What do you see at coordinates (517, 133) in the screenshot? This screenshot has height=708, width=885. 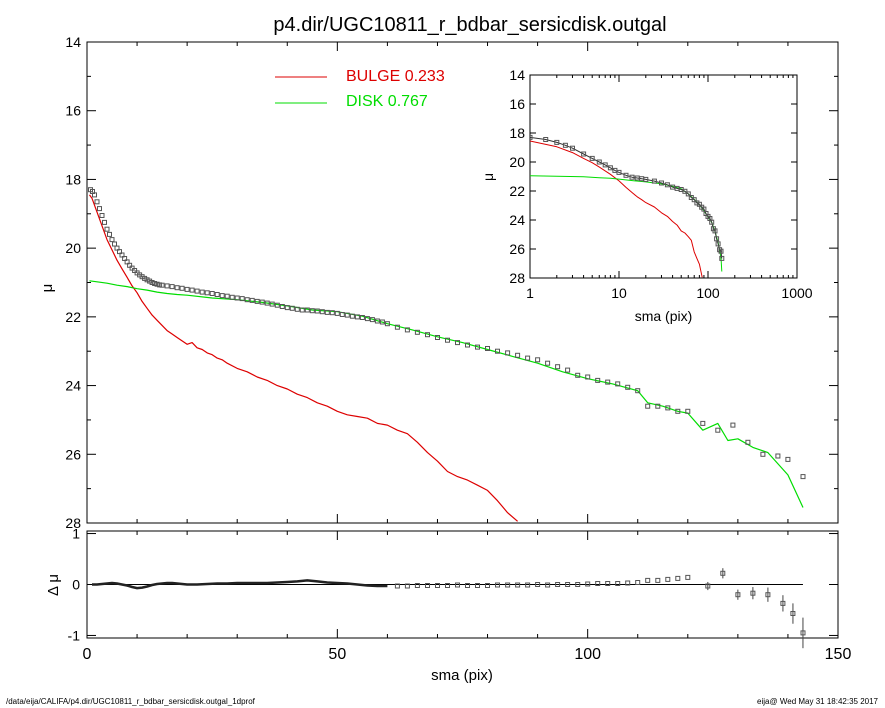 I see `inset-ytick-label: 18` at bounding box center [517, 133].